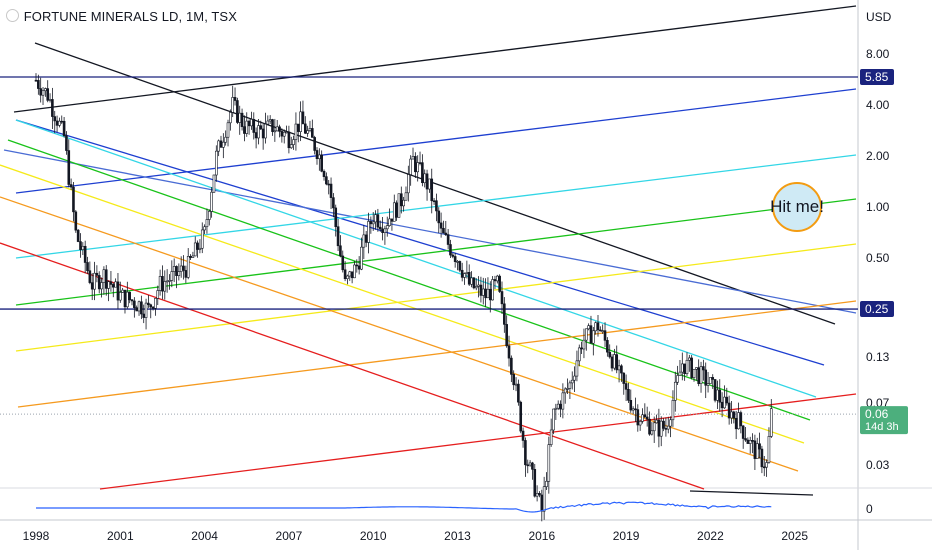 Image resolution: width=932 pixels, height=550 pixels. I want to click on x-tick-label: 2025, so click(794, 536).